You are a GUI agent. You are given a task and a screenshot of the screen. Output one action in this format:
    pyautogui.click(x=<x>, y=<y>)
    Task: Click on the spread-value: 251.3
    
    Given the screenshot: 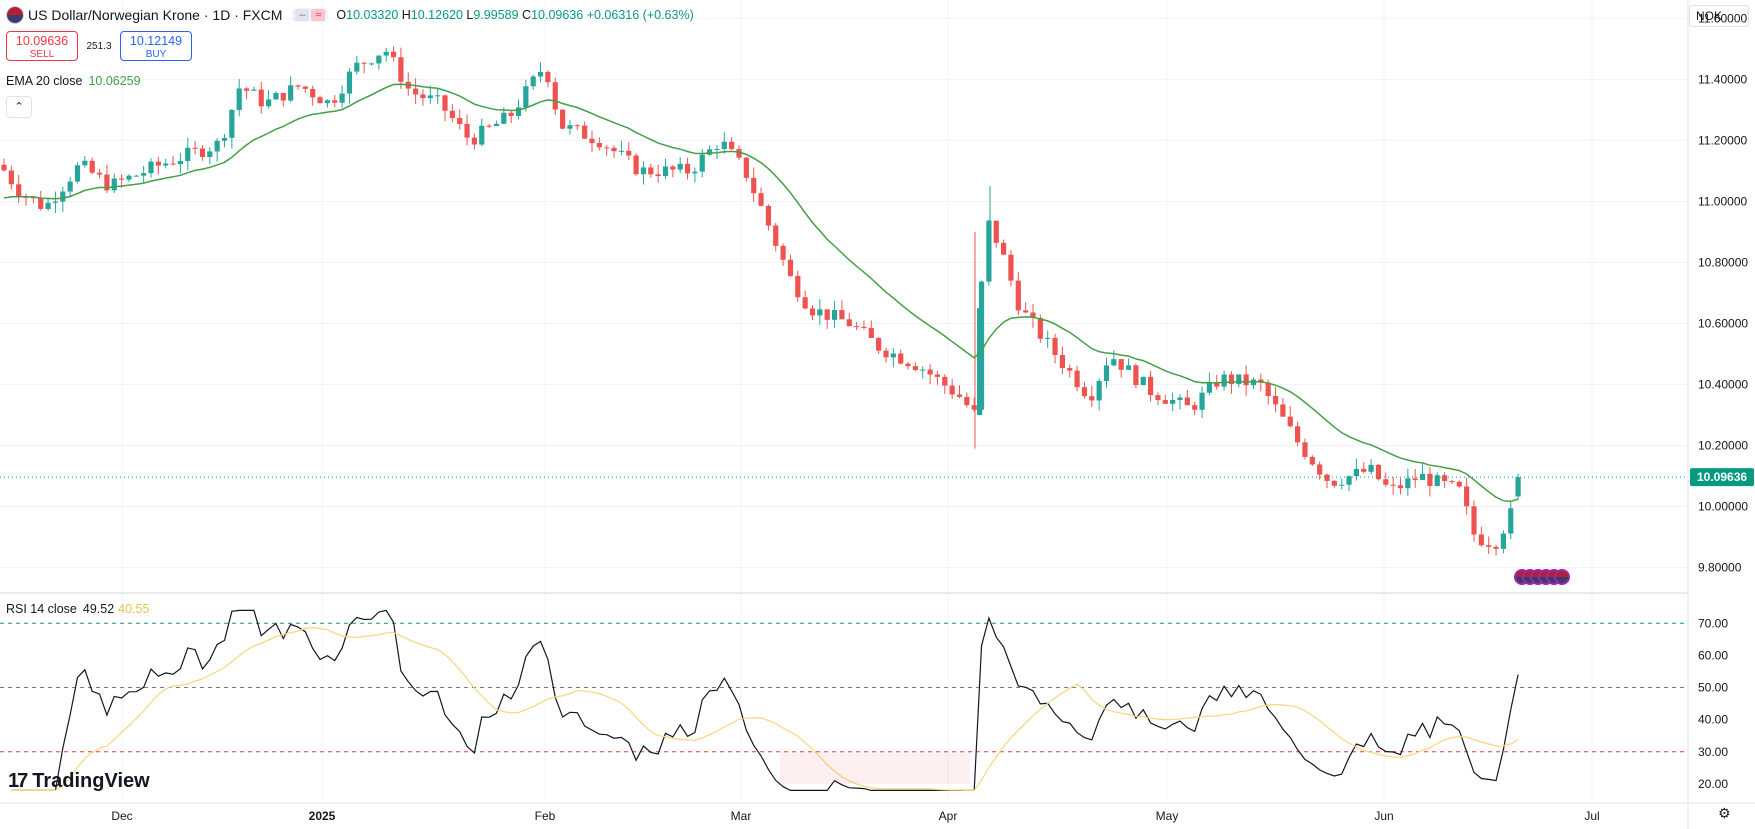 What is the action you would take?
    pyautogui.click(x=99, y=46)
    